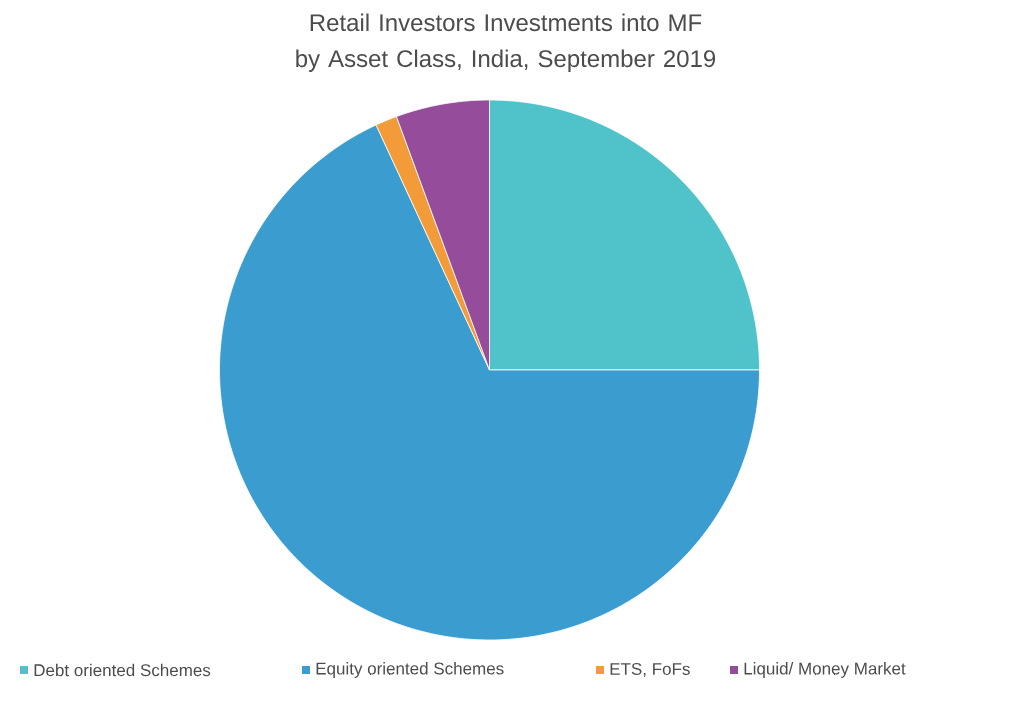 The height and width of the screenshot is (708, 1011). Describe the element at coordinates (506, 42) in the screenshot. I see `chart-title: Retail Investors Investments into MF by Asset Class, India, September 2019` at that location.